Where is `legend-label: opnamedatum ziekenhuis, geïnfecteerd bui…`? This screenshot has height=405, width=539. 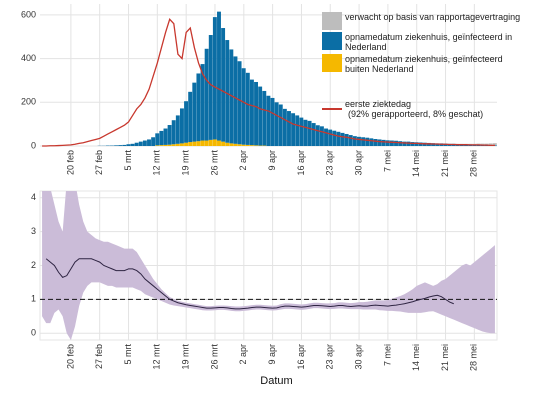 legend-label: opnamedatum ziekenhuis, geïnfecteerd bui… is located at coordinates (424, 64).